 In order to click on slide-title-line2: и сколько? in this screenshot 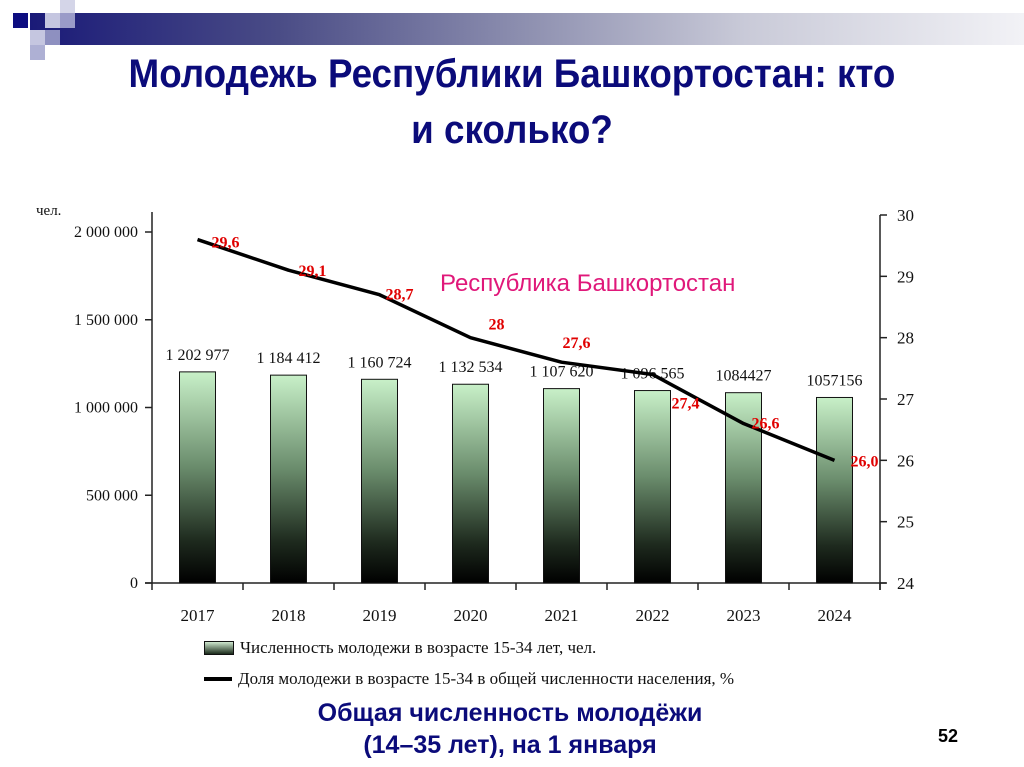, I will do `click(512, 130)`.